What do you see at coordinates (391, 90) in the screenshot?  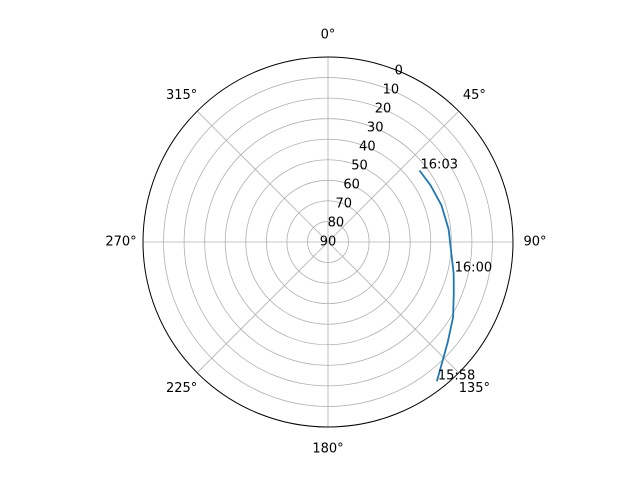 I see `r-tick-label: 10` at bounding box center [391, 90].